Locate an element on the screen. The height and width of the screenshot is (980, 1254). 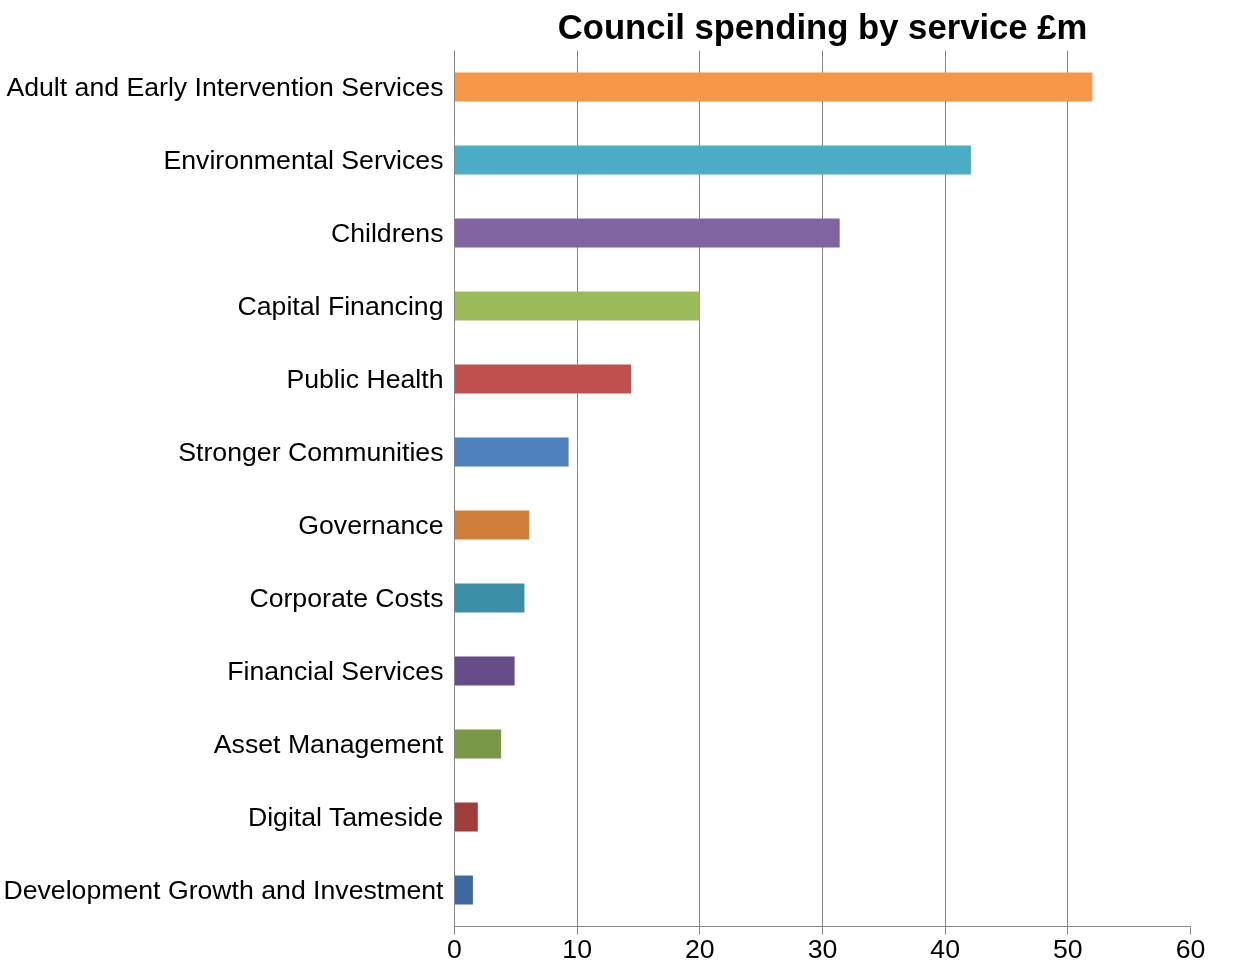
x-tick-label: 30 is located at coordinates (822, 948).